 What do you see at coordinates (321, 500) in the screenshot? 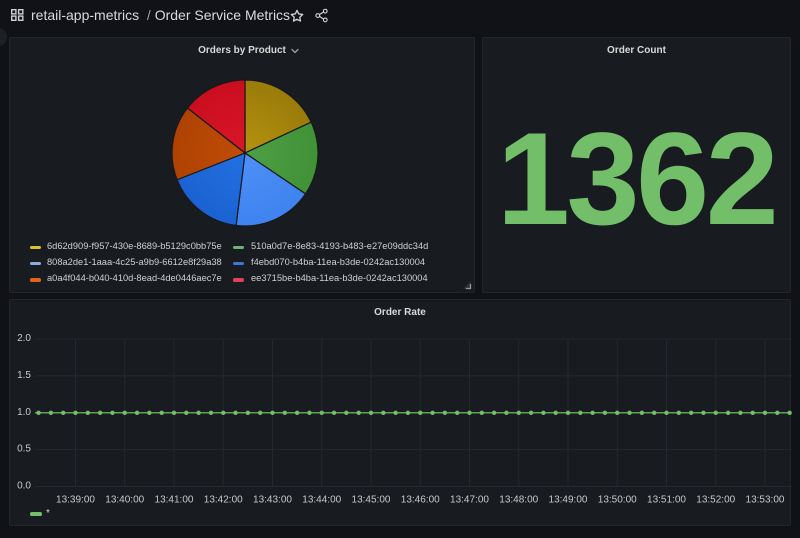
I see `svg-text: 13:44:00` at bounding box center [321, 500].